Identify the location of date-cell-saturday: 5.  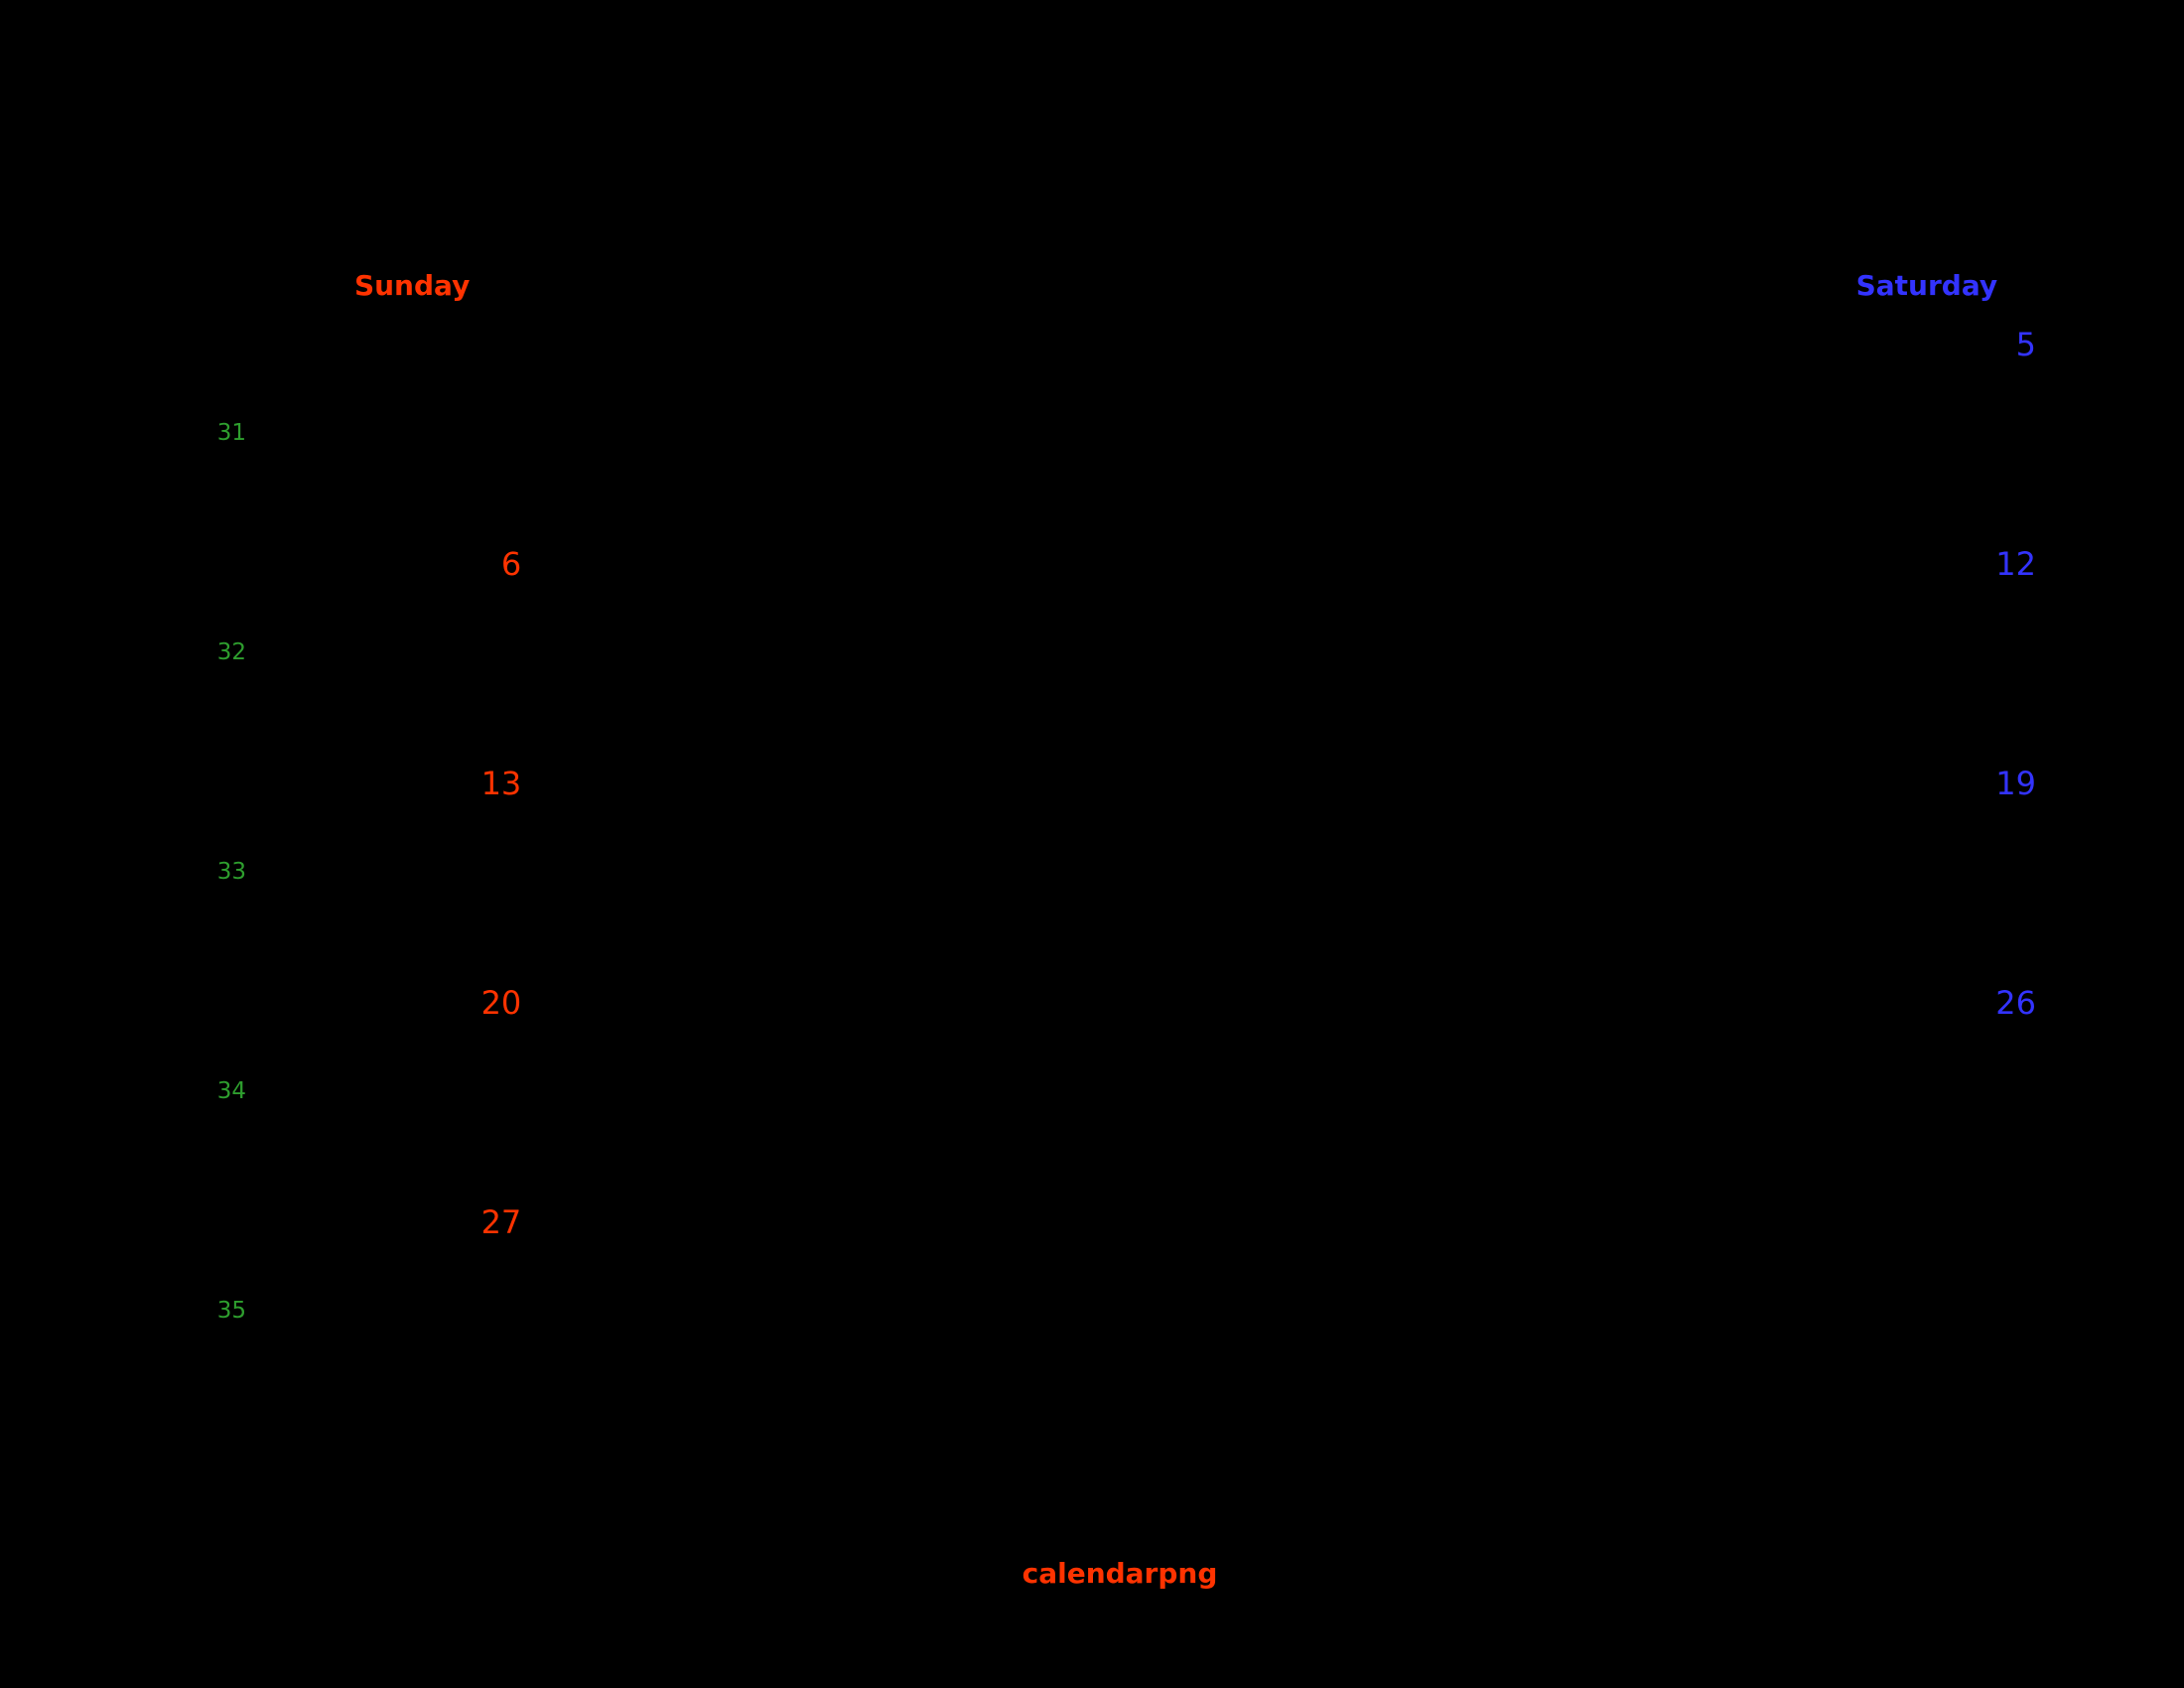
(2025, 344).